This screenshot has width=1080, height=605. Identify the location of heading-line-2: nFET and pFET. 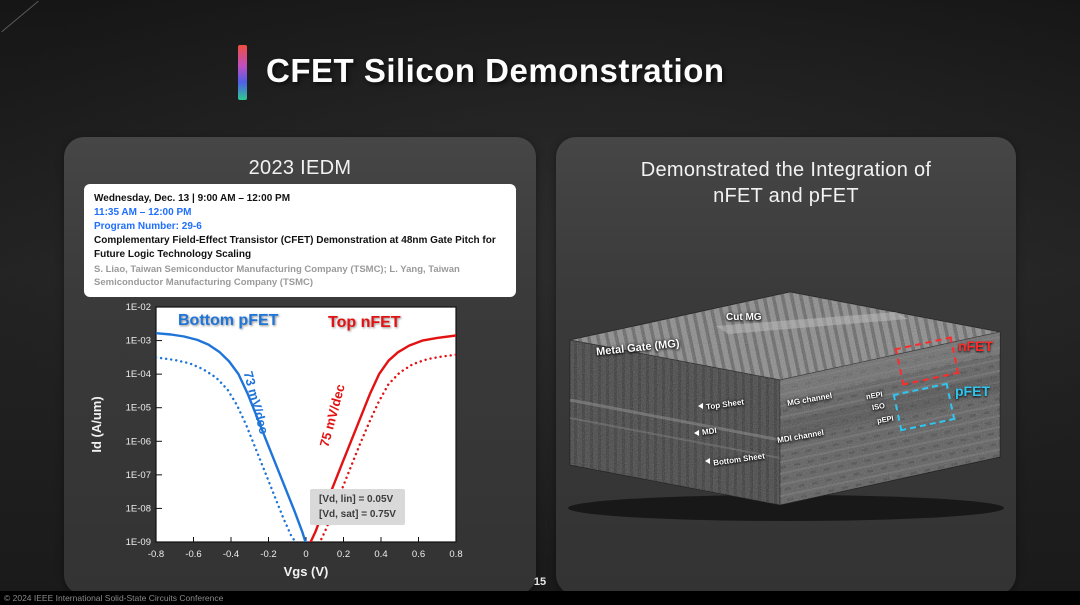
(786, 196).